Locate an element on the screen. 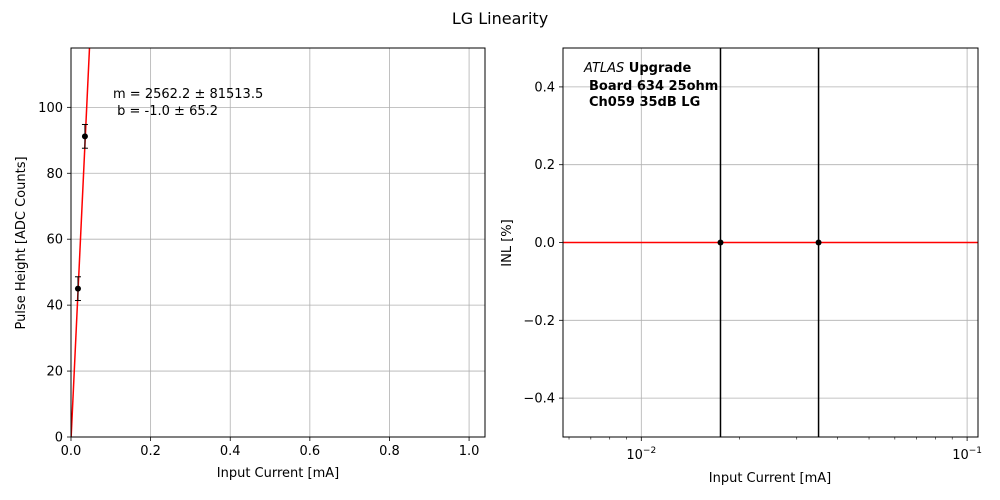 The image size is (1000, 500). y-tick-label: 40 is located at coordinates (54, 306).